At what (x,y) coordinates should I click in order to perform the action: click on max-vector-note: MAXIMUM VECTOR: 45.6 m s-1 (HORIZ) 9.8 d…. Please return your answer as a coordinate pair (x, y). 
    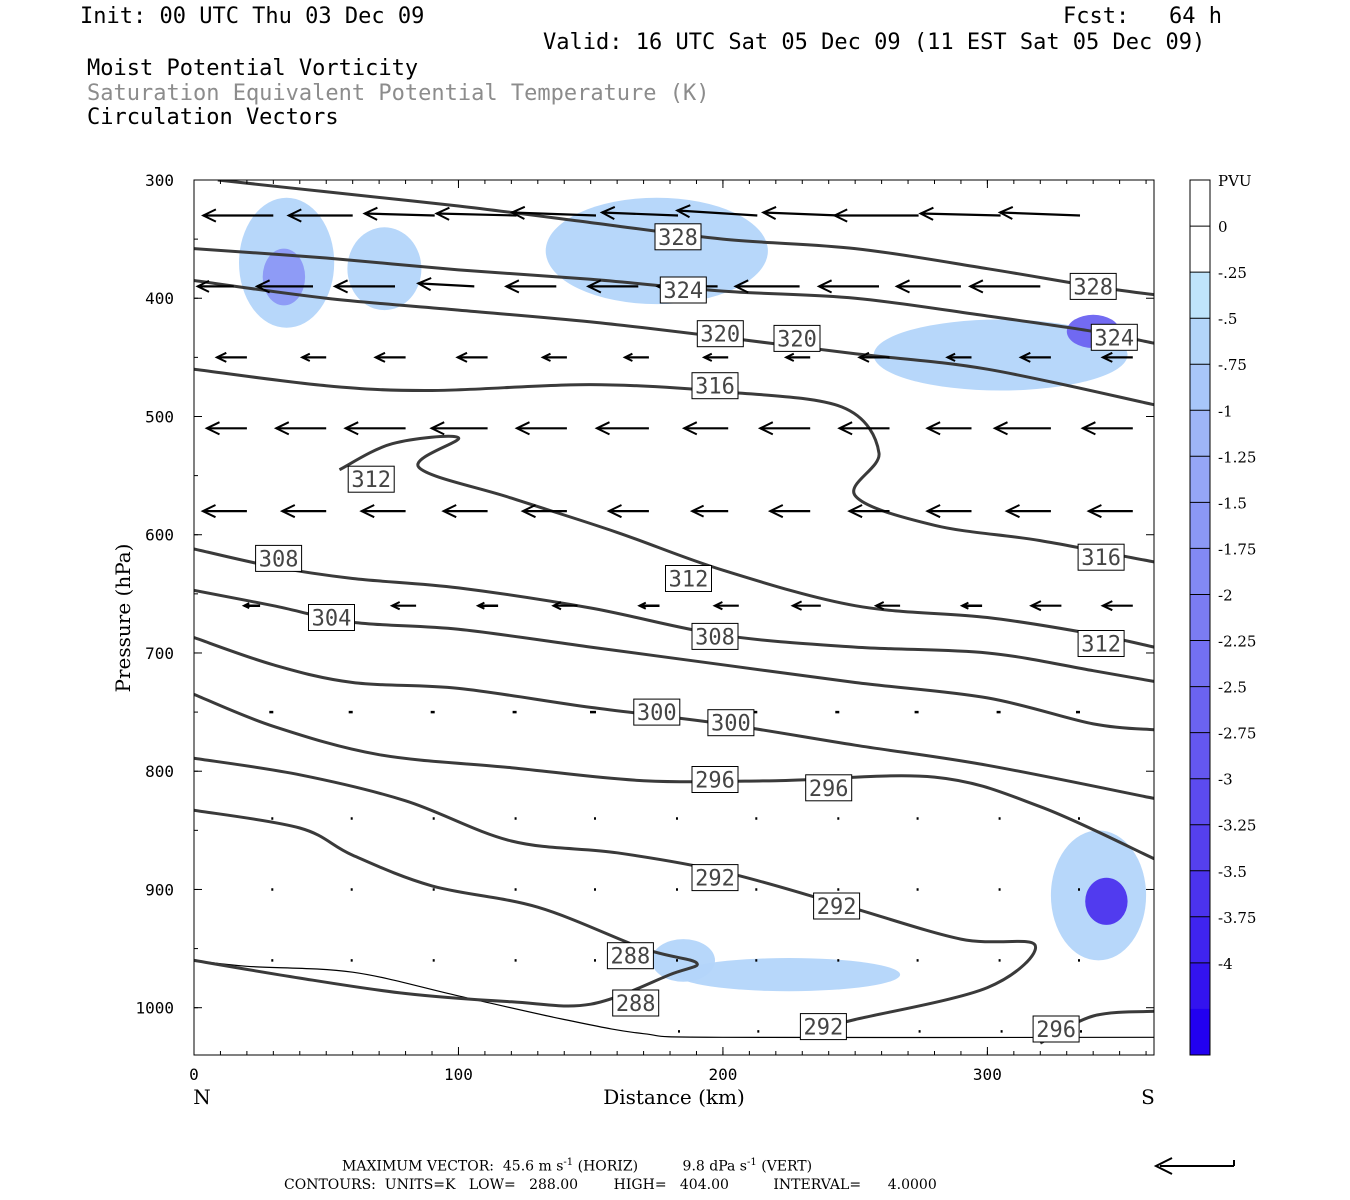
    Looking at the image, I should click on (577, 1166).